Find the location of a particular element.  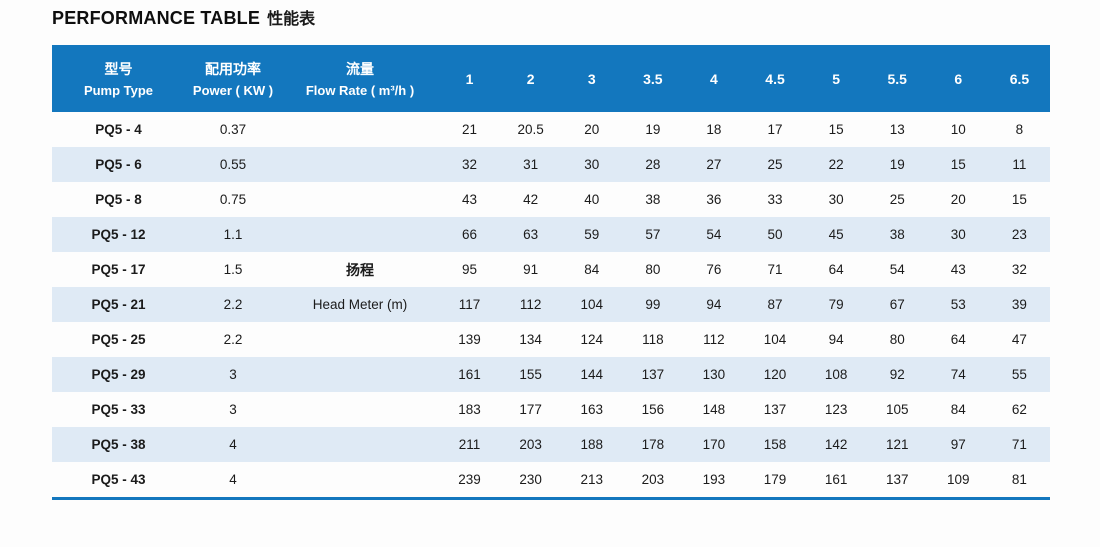

table-row: PQ5 - 29 3 161 155 144 137 130 120 108 92 74 55 is located at coordinates (551, 374).